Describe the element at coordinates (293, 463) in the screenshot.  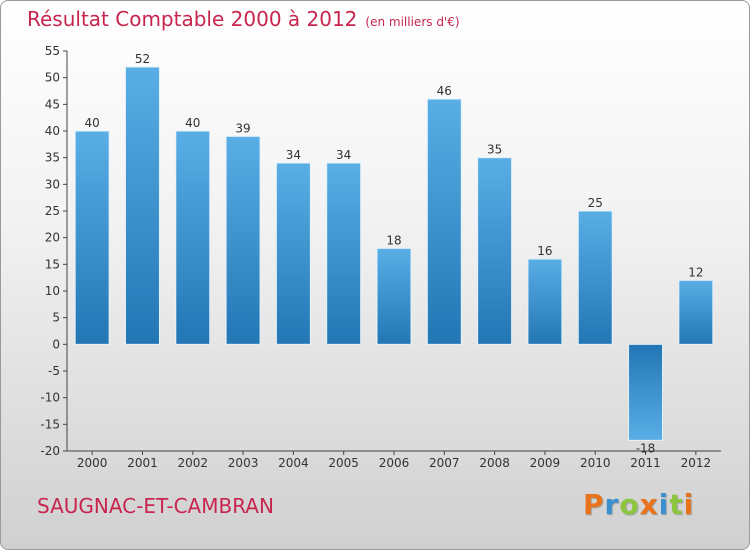
I see `x-tick-label: 2004` at that location.